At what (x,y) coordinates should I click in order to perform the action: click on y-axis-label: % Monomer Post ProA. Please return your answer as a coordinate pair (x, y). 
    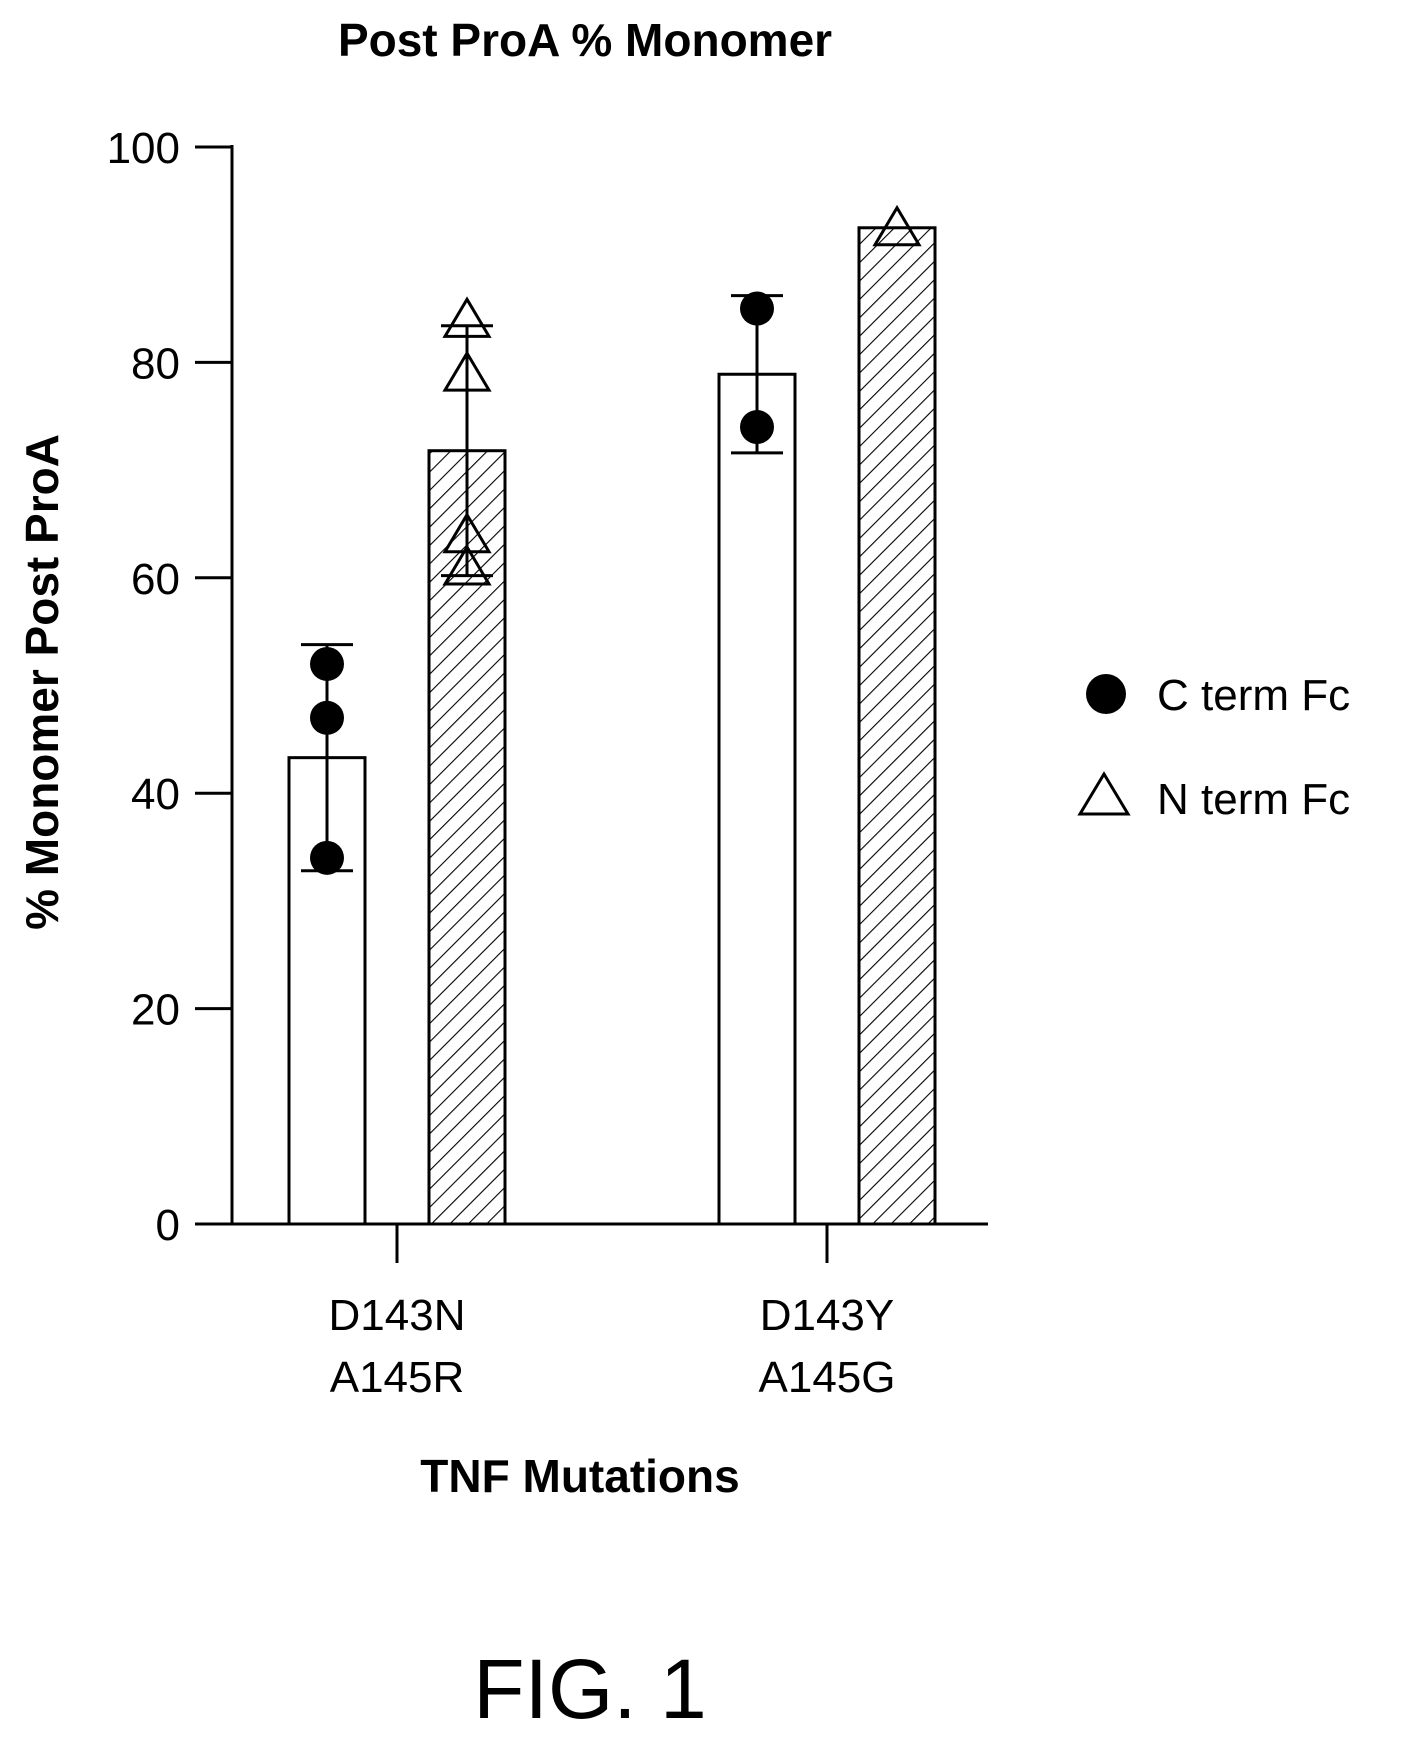
    Looking at the image, I should click on (42, 682).